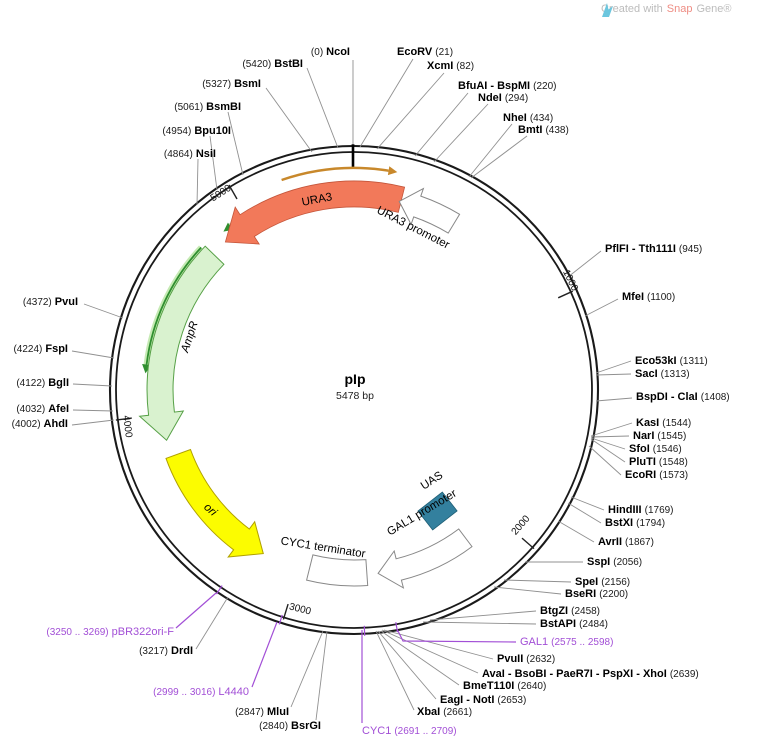 This screenshot has height=740, width=760. I want to click on site-pos: (82), so click(465, 66).